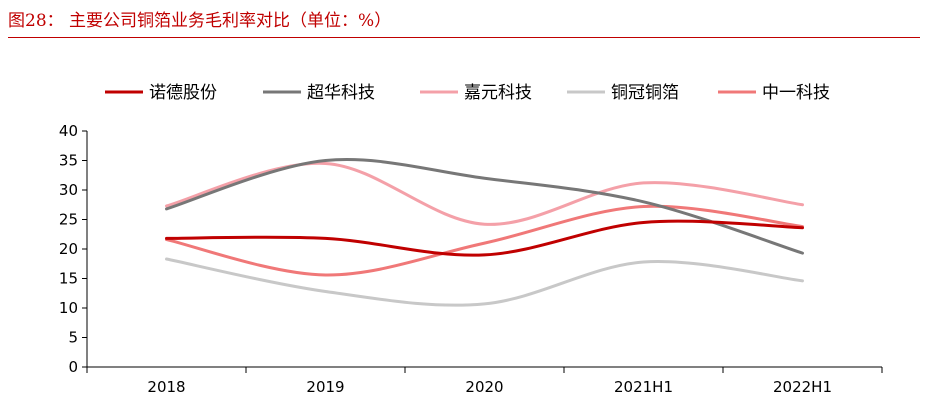 The image size is (927, 406). I want to click on legend-label: 嘉元科技, so click(498, 93).